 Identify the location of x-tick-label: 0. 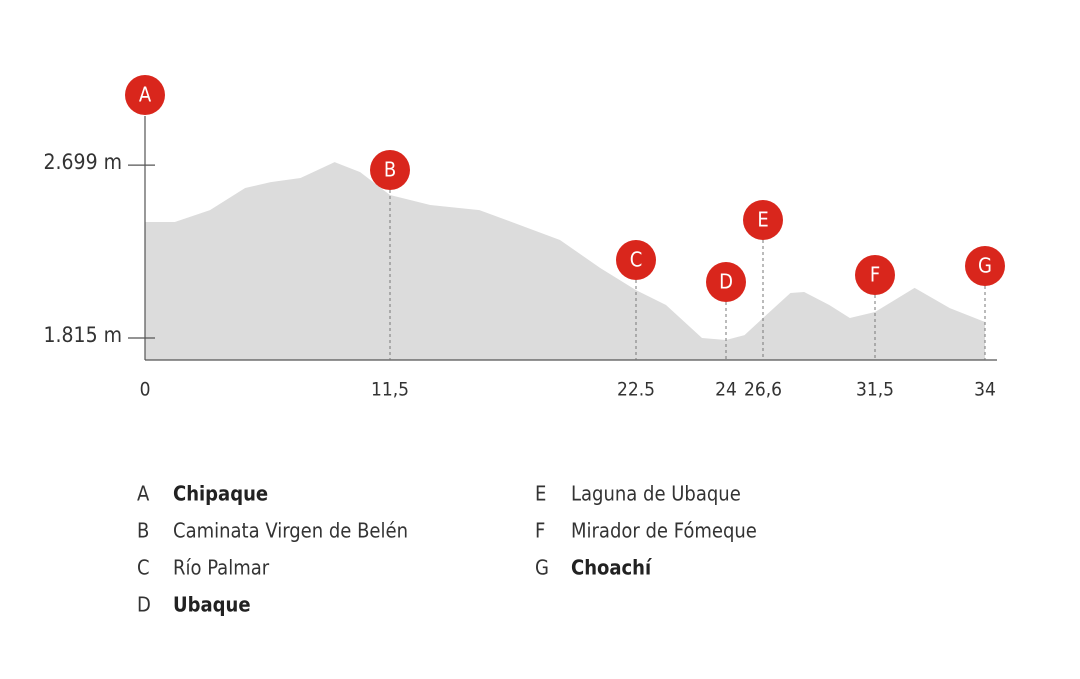
(145, 390).